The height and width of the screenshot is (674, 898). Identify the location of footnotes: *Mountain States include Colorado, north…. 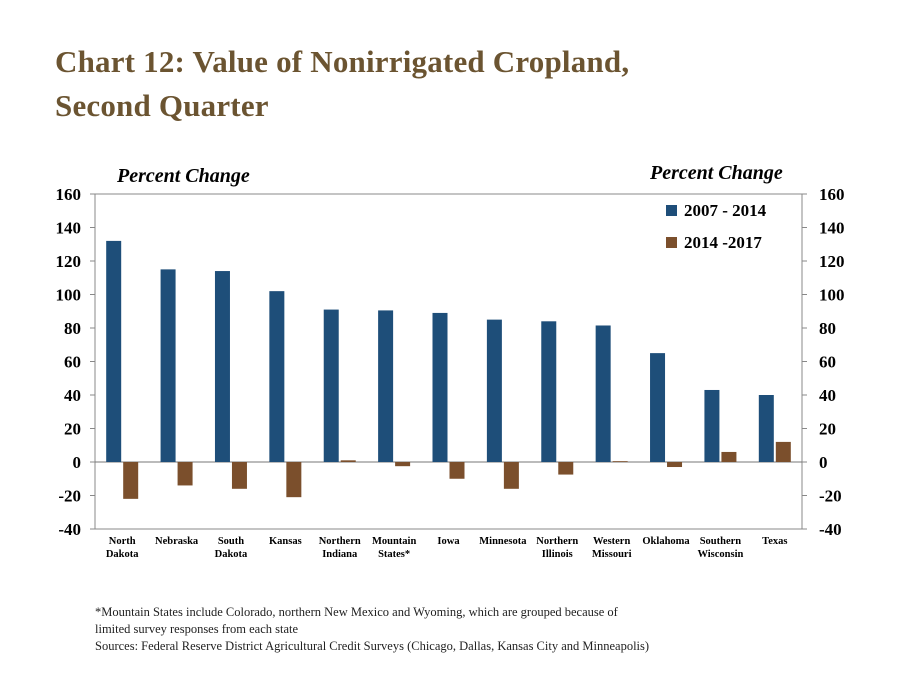
(372, 629).